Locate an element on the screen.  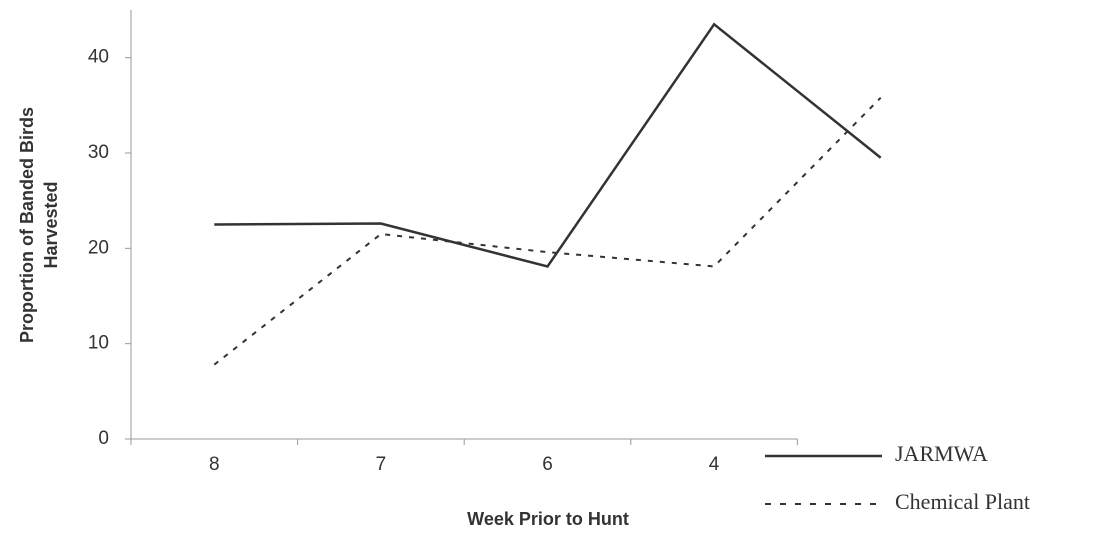
y-tick-label: 10 is located at coordinates (98, 343).